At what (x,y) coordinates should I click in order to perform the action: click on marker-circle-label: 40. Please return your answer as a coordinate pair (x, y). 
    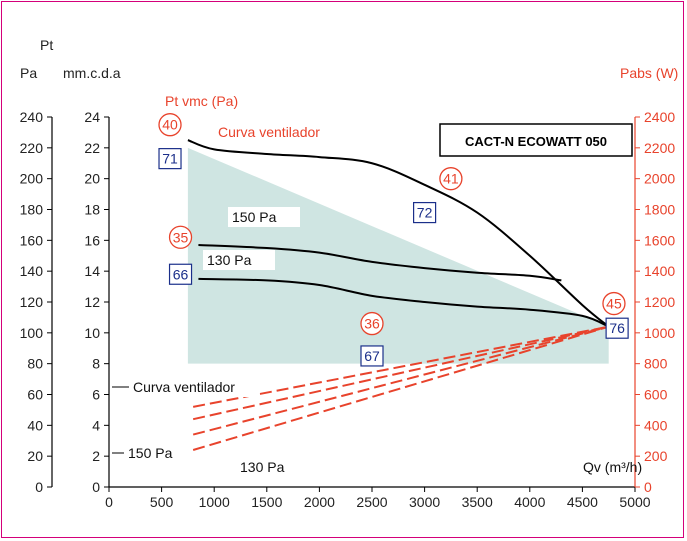
    Looking at the image, I should click on (170, 125).